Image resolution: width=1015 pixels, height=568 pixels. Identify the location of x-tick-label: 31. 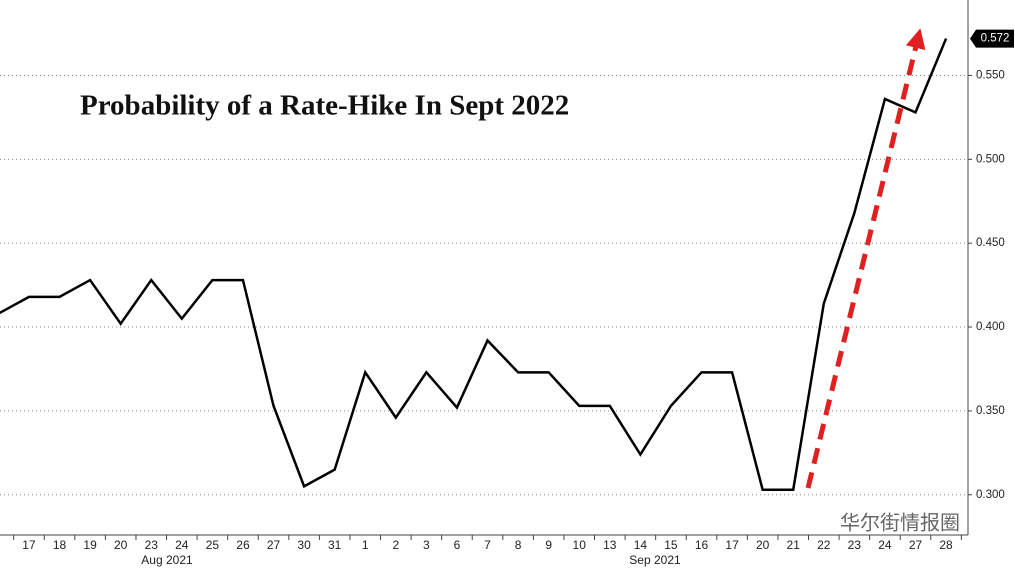
(335, 545).